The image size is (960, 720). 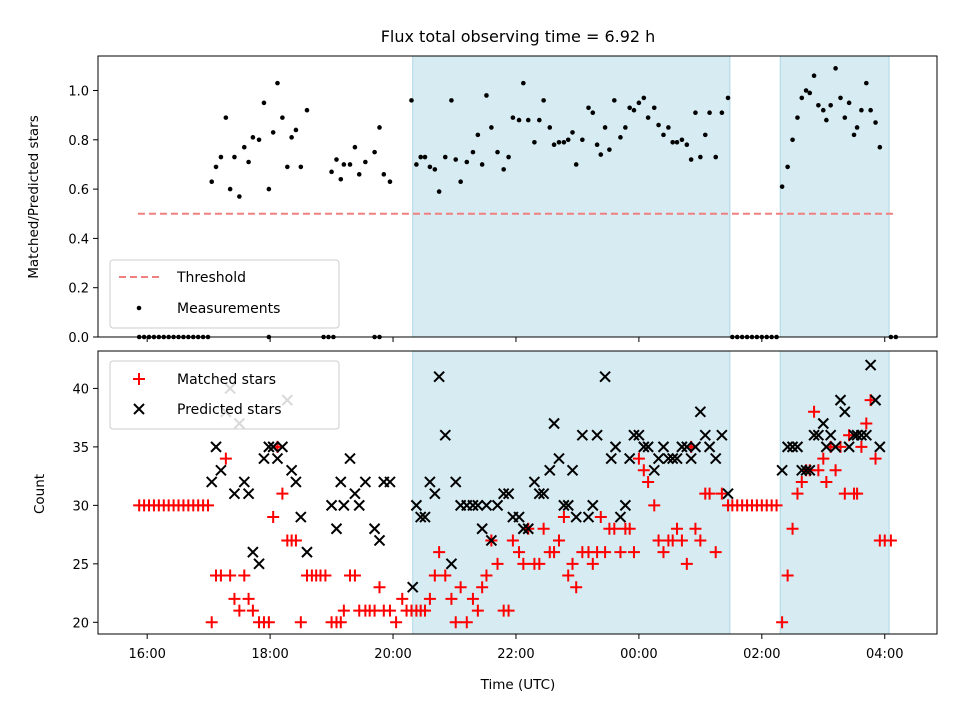 I want to click on legend-matched-label: Matched stars, so click(x=226, y=380).